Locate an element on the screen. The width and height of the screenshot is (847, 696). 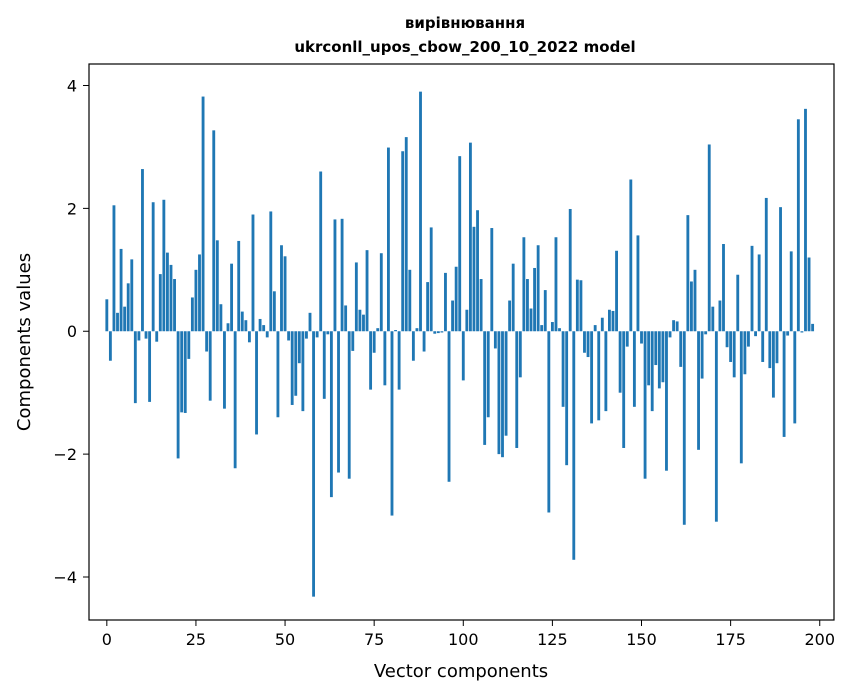
x-tick-label: 100 is located at coordinates (463, 639).